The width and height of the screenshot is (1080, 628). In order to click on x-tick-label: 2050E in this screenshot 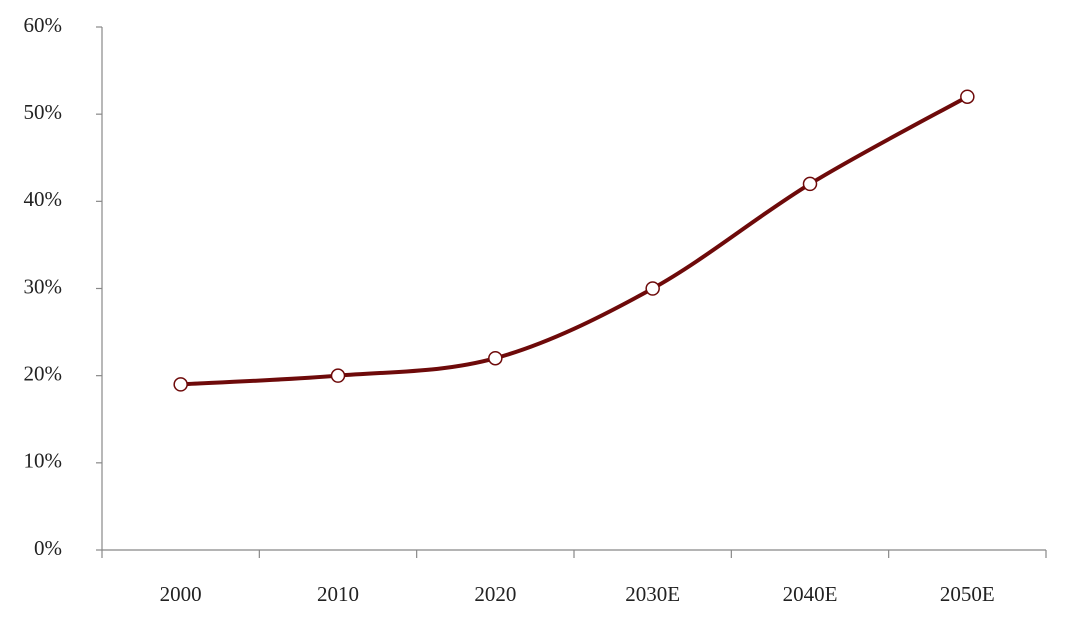, I will do `click(967, 594)`.